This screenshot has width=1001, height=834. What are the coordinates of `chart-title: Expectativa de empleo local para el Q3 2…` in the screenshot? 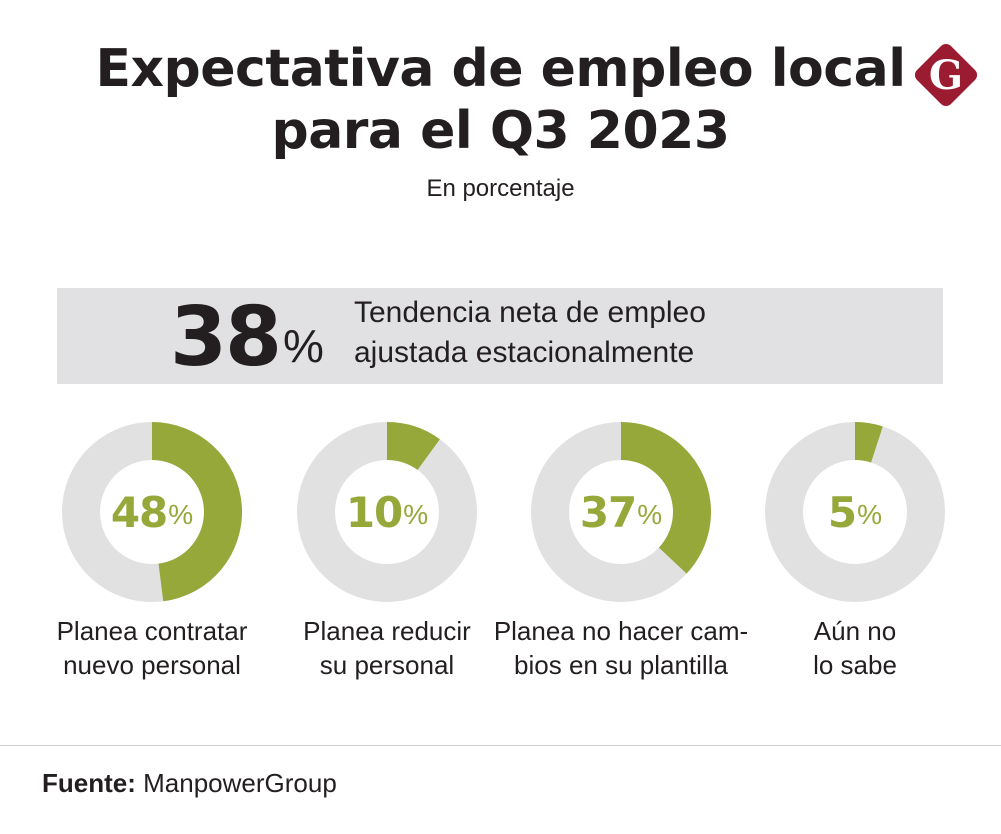 It's located at (500, 100).